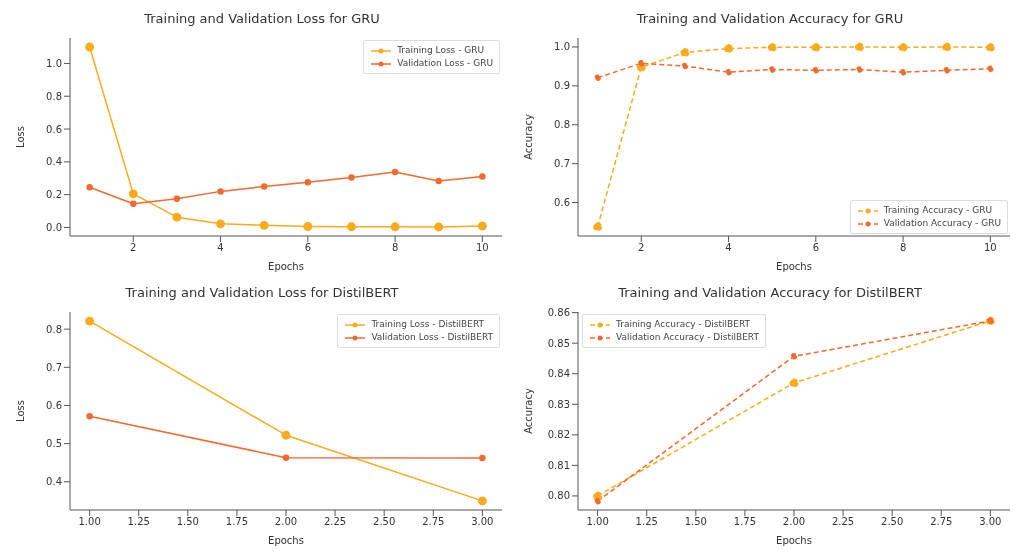 The image size is (1032, 555). Describe the element at coordinates (262, 19) in the screenshot. I see `chart-title: Training and Validation Loss for GRU` at that location.